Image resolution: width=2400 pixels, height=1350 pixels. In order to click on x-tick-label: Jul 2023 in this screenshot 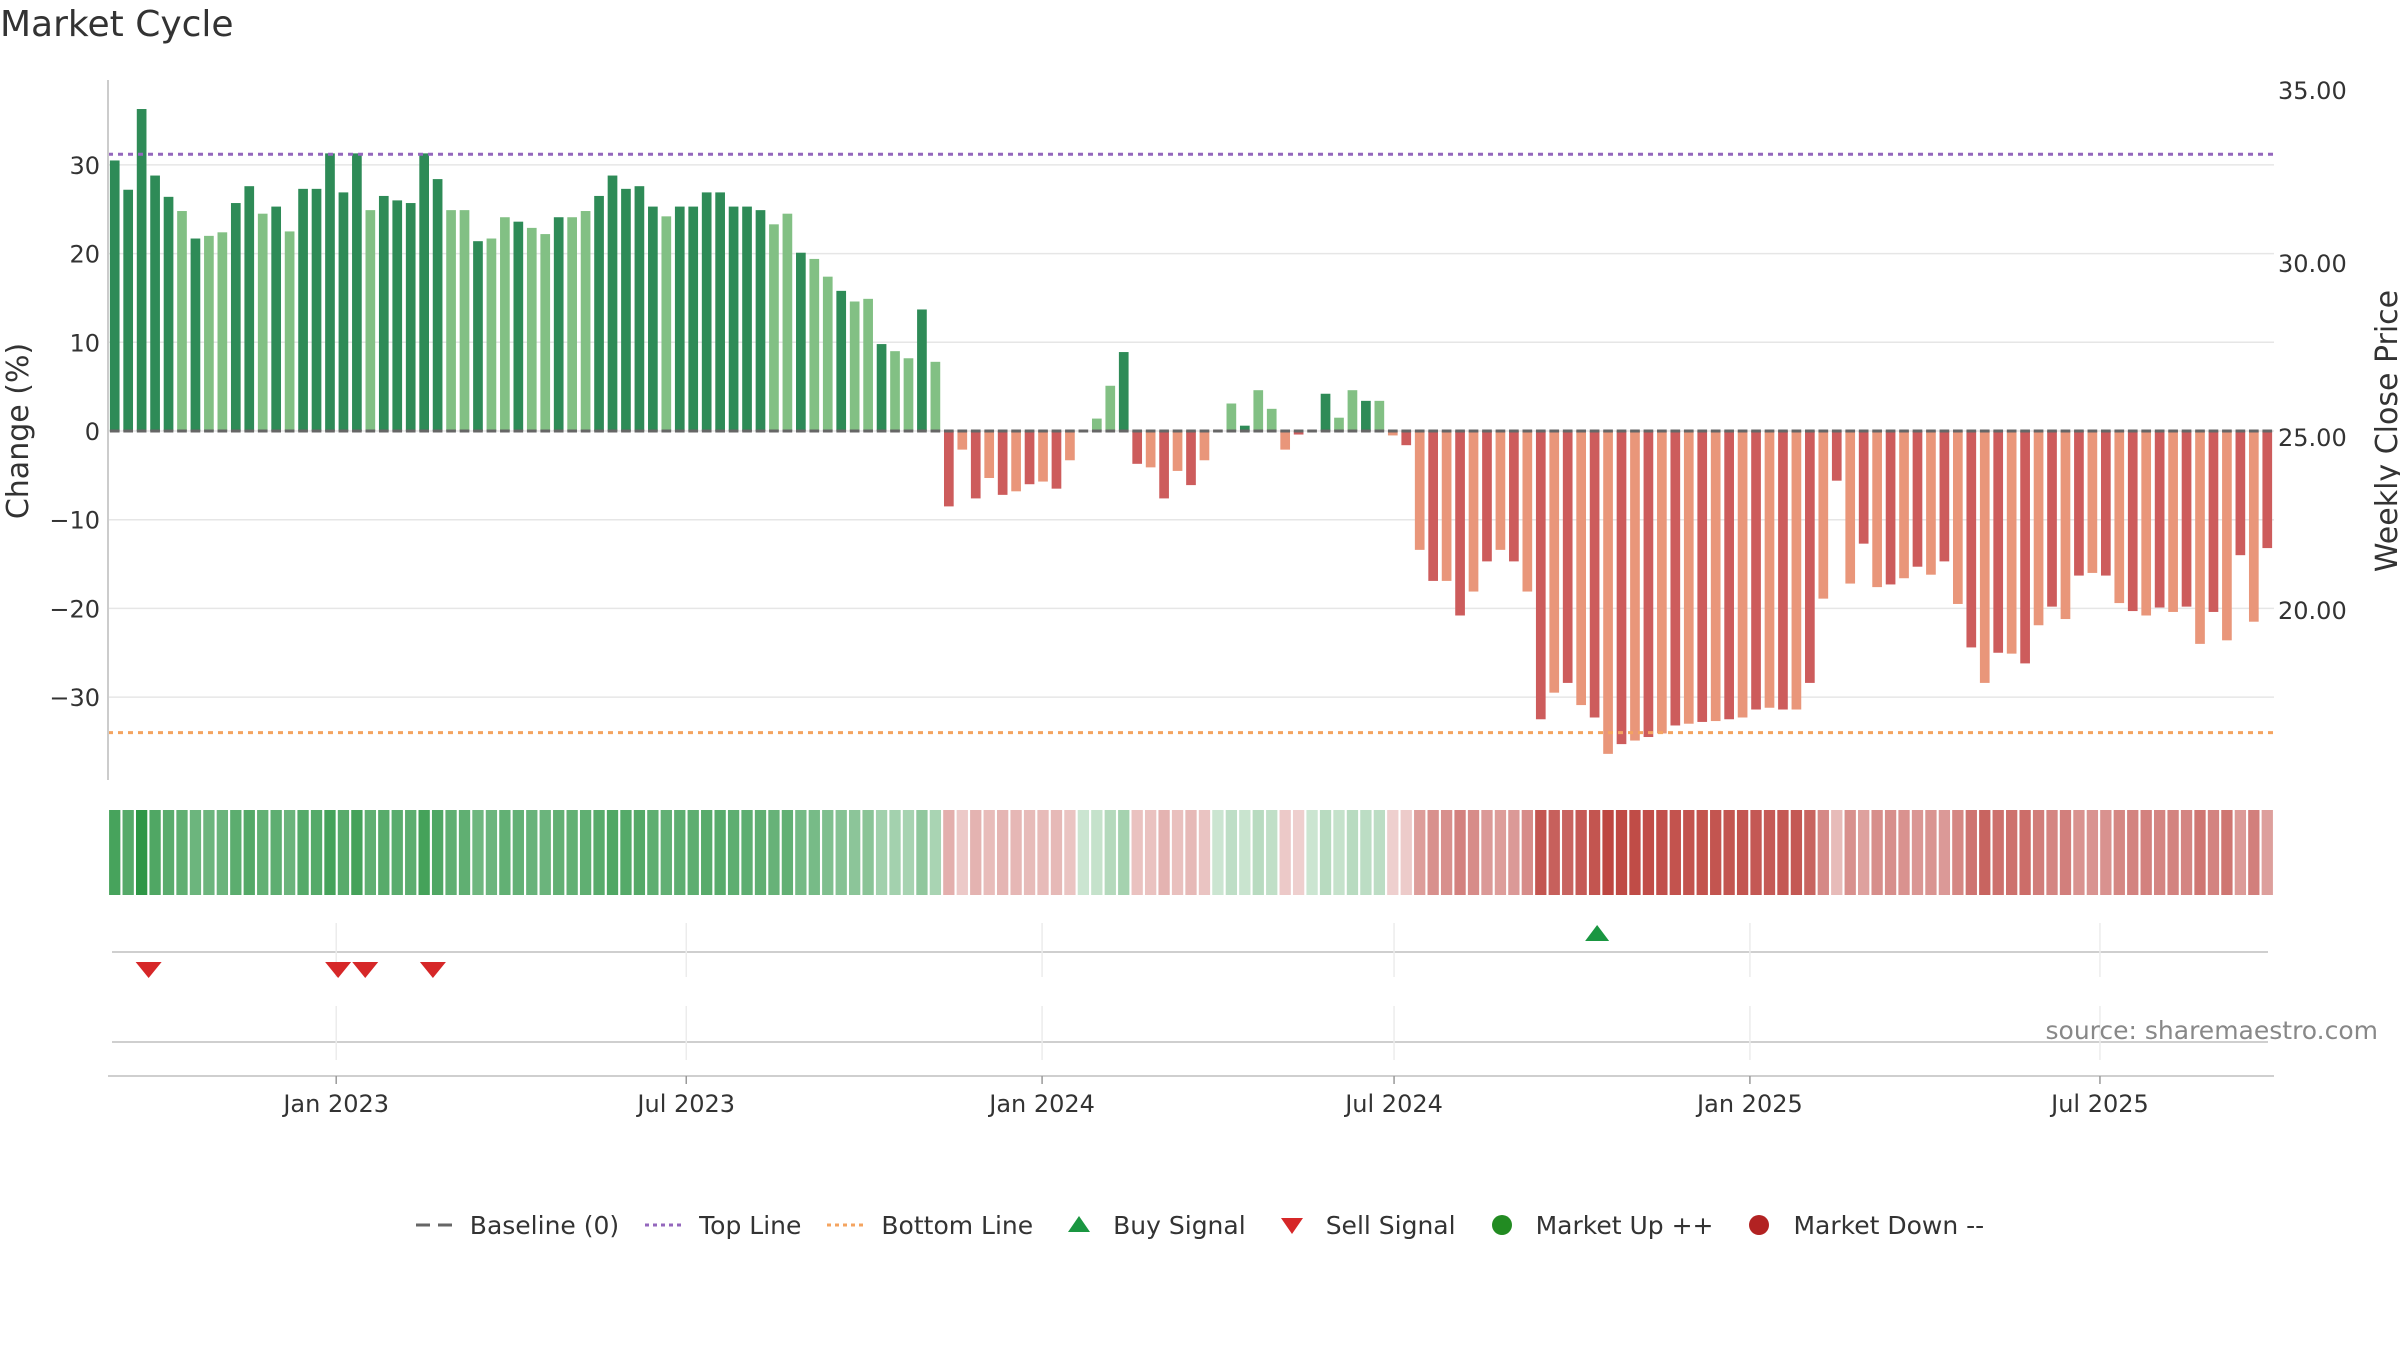, I will do `click(685, 1104)`.